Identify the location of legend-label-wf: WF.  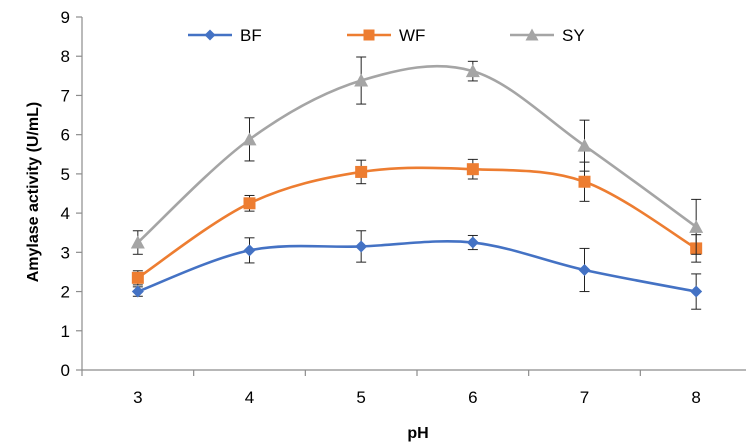
(412, 35).